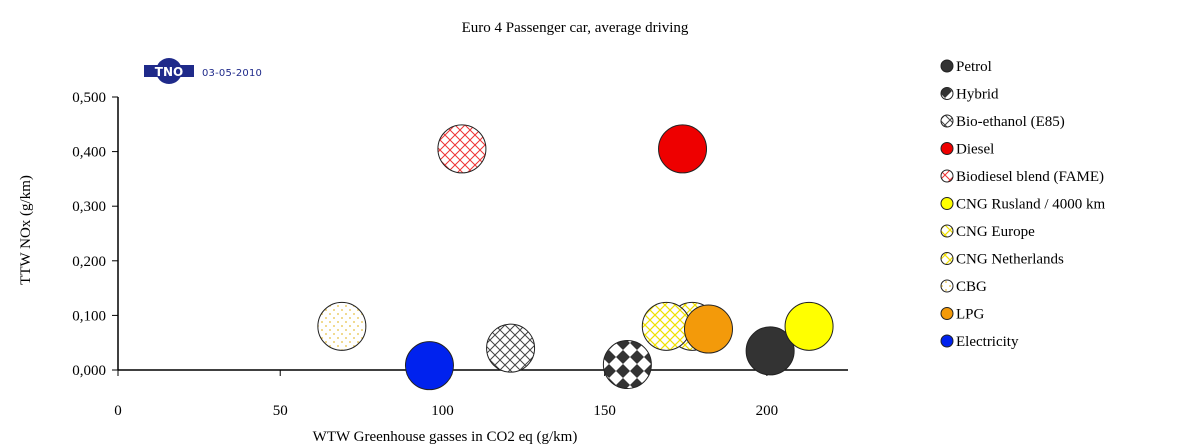 This screenshot has height=447, width=1186. I want to click on y-tick-label: 0,000, so click(89, 371).